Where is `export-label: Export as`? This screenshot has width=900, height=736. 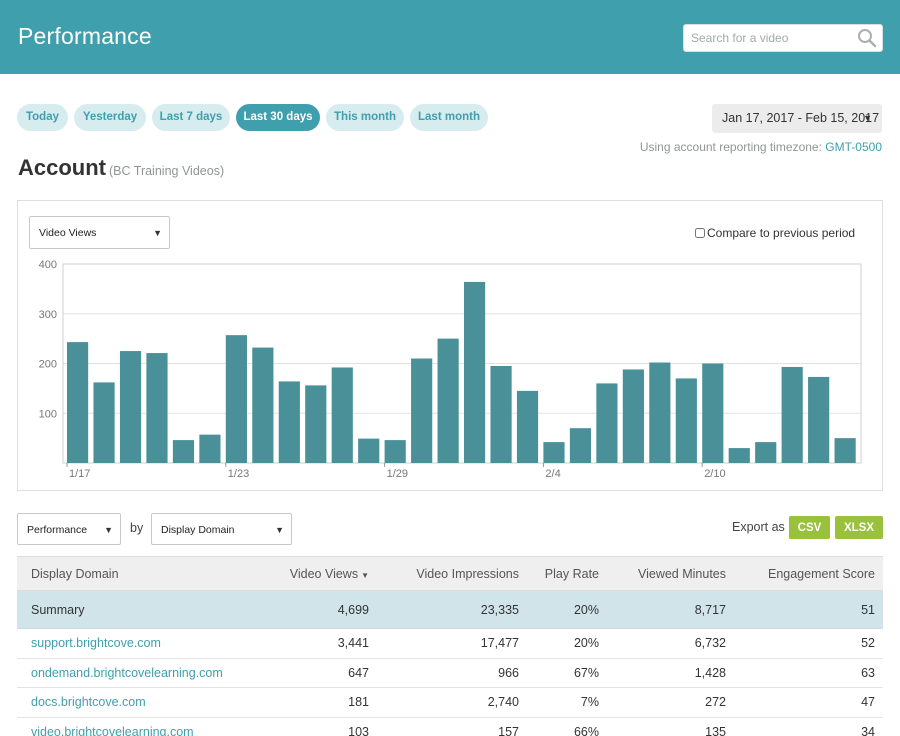 export-label: Export as is located at coordinates (758, 527).